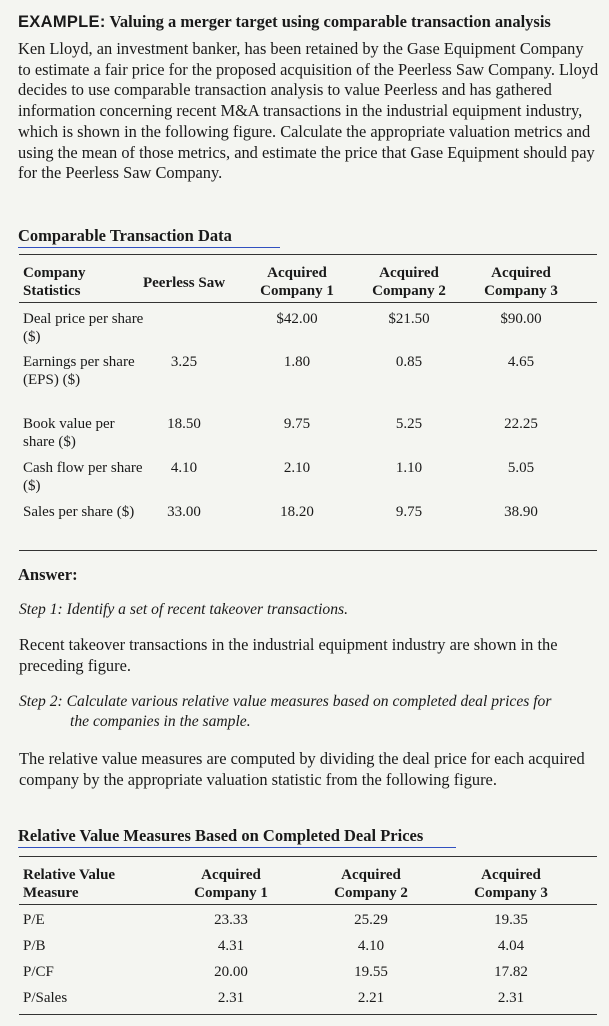 This screenshot has height=1026, width=609. I want to click on cell-company3: 5.05, so click(521, 468).